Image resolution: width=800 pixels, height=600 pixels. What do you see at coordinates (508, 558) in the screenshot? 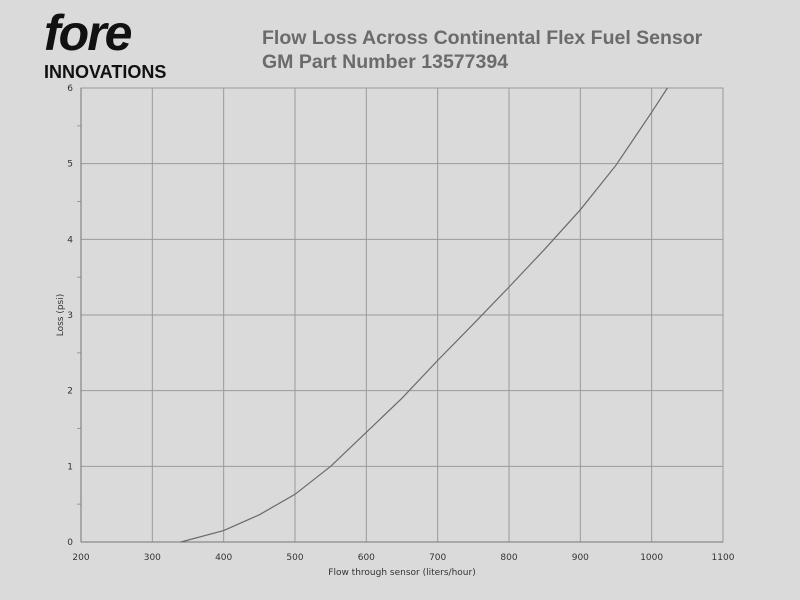
I see `x-tick-label: 800` at bounding box center [508, 558].